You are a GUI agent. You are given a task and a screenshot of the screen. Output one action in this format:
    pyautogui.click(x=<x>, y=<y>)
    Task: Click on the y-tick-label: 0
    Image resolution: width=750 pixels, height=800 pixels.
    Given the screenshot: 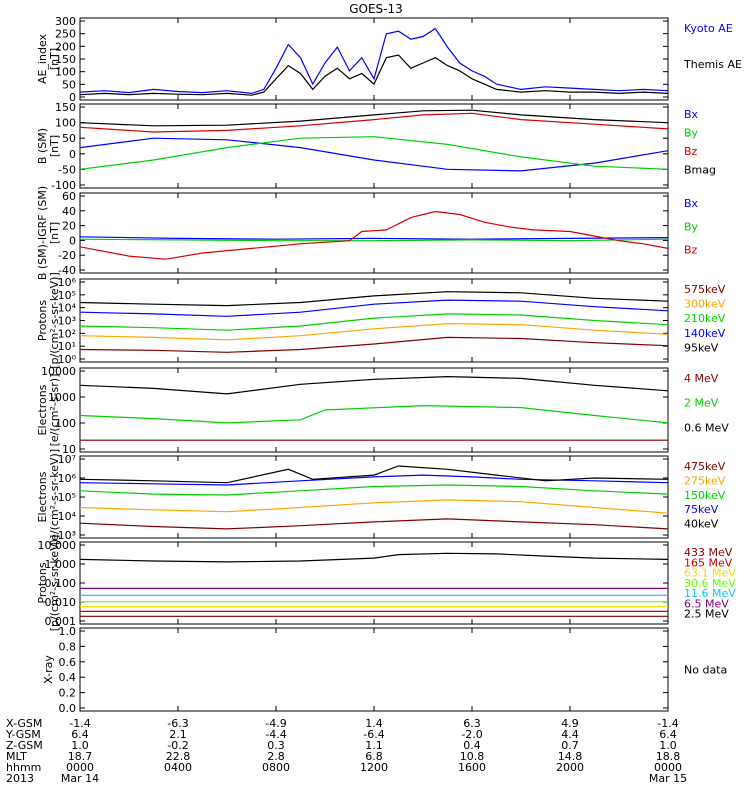 What is the action you would take?
    pyautogui.click(x=72, y=240)
    